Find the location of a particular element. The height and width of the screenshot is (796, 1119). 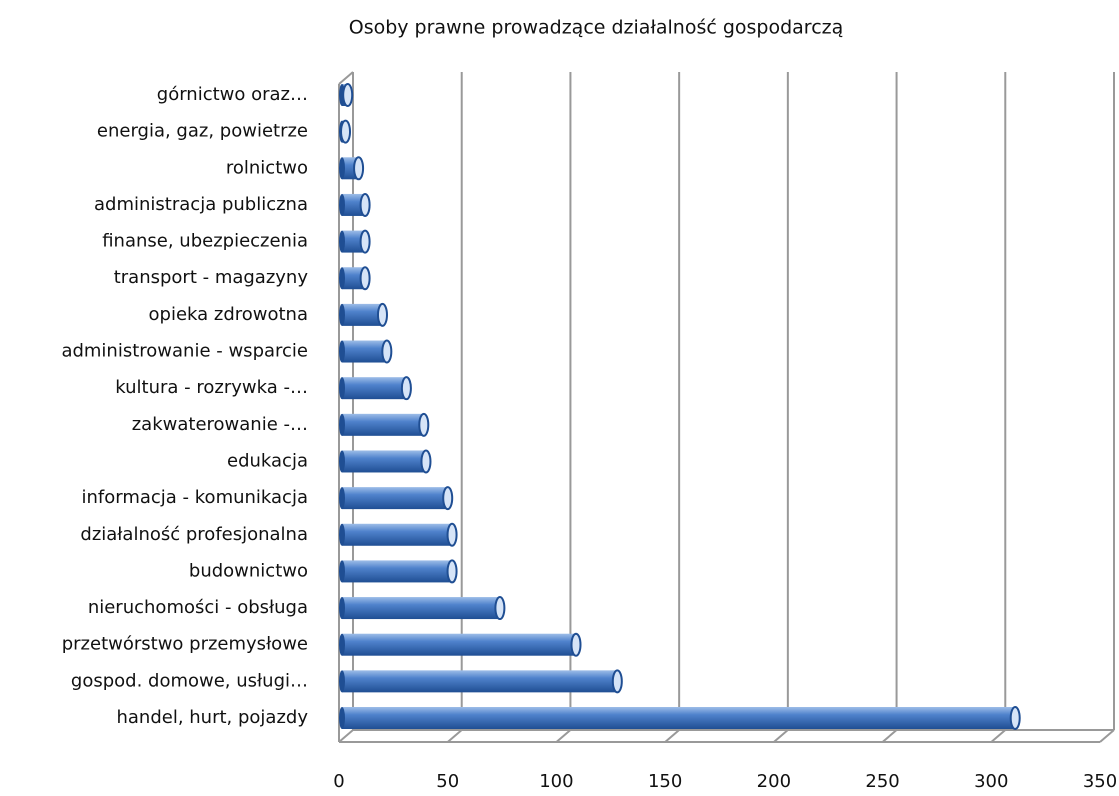

x-tick-label: 200 is located at coordinates (774, 781).